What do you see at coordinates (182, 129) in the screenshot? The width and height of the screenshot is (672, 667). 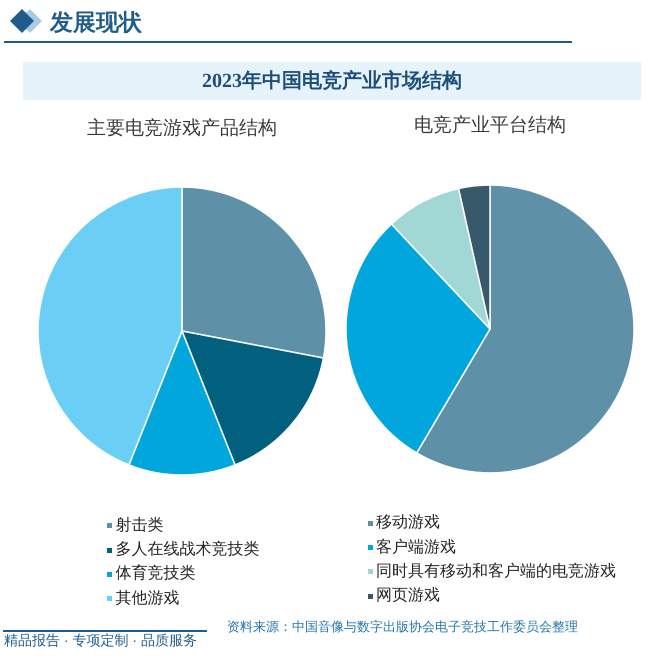 I see `chart-title: 主要电竞游戏产品结构` at bounding box center [182, 129].